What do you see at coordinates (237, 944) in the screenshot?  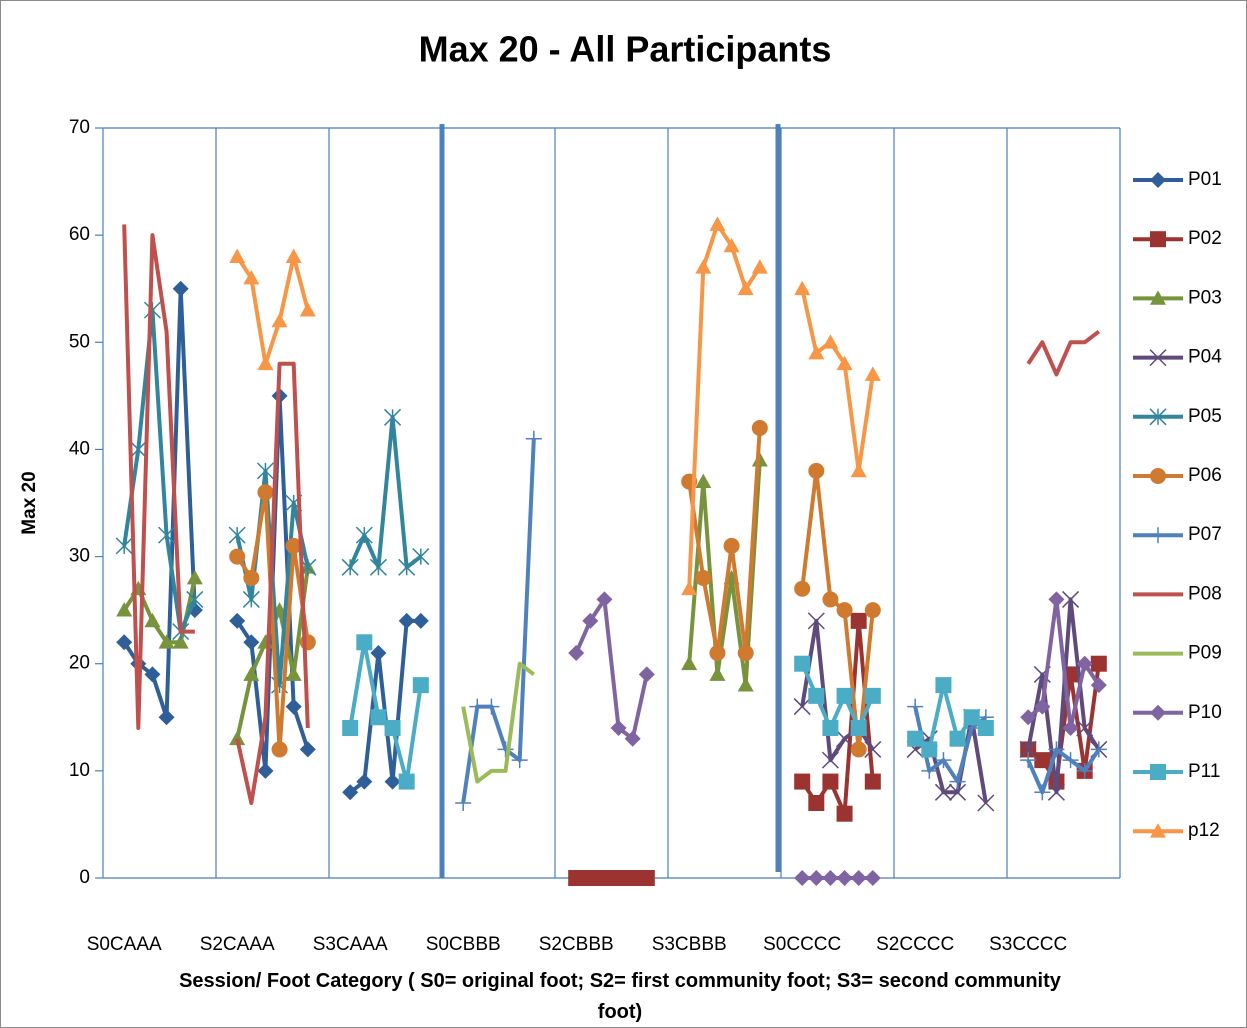 I see `x-tick-label: S2CAAA` at bounding box center [237, 944].